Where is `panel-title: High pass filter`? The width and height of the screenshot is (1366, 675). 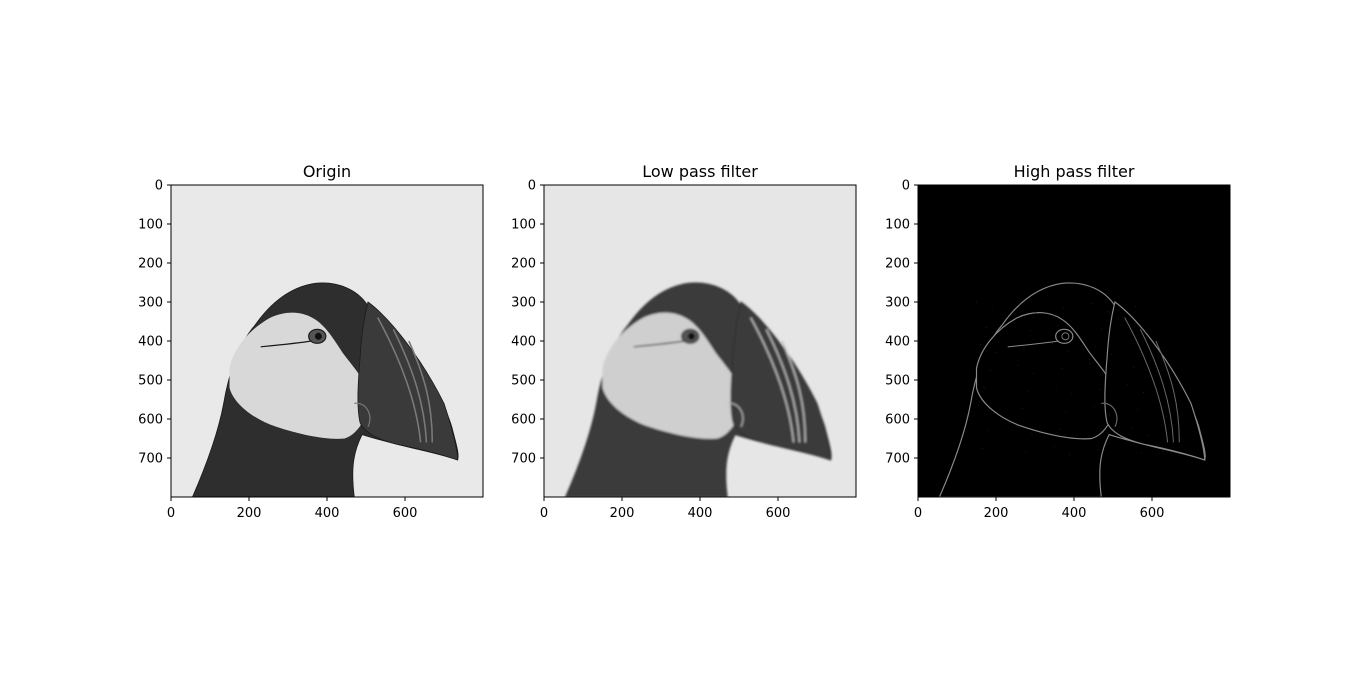
panel-title: High pass filter is located at coordinates (1074, 171).